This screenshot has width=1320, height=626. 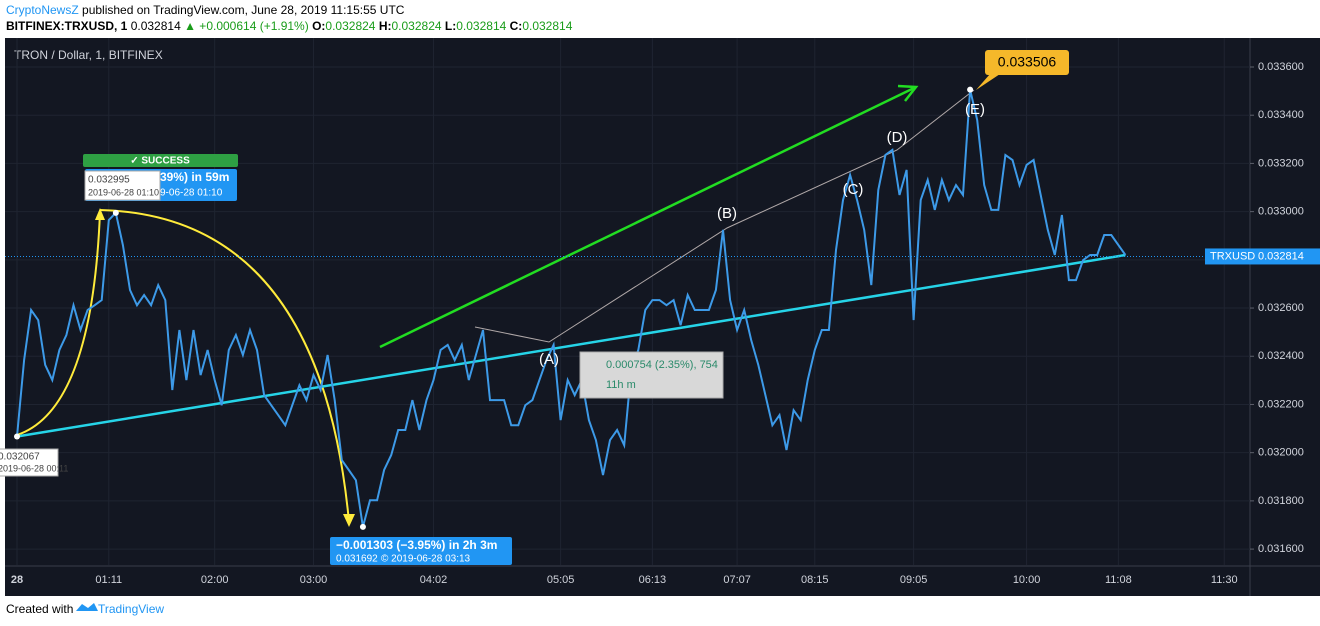 I want to click on change: ▲ +0.000614 (+1.91%), so click(x=246, y=26).